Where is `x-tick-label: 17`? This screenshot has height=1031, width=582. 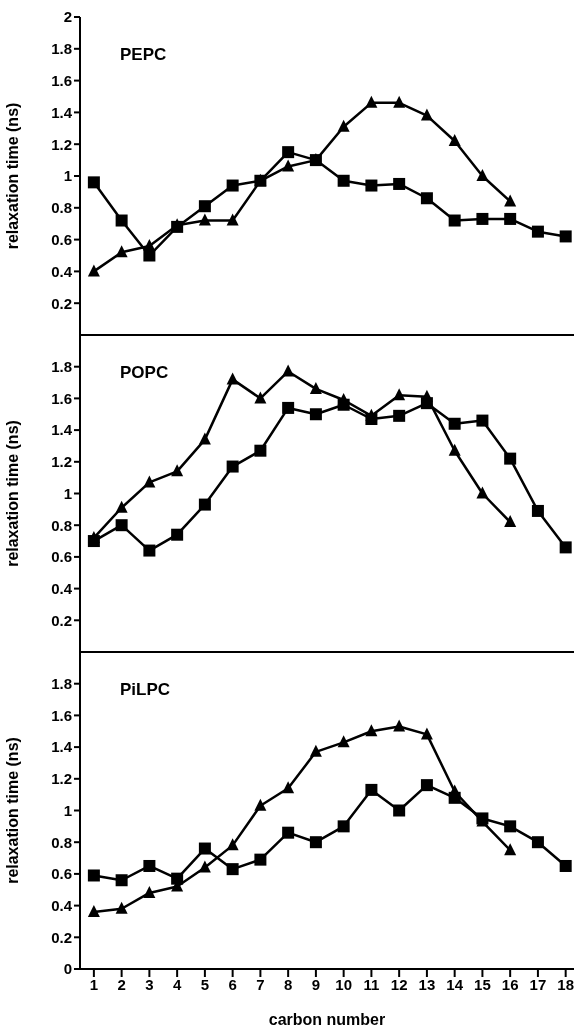
x-tick-label: 17 is located at coordinates (538, 984).